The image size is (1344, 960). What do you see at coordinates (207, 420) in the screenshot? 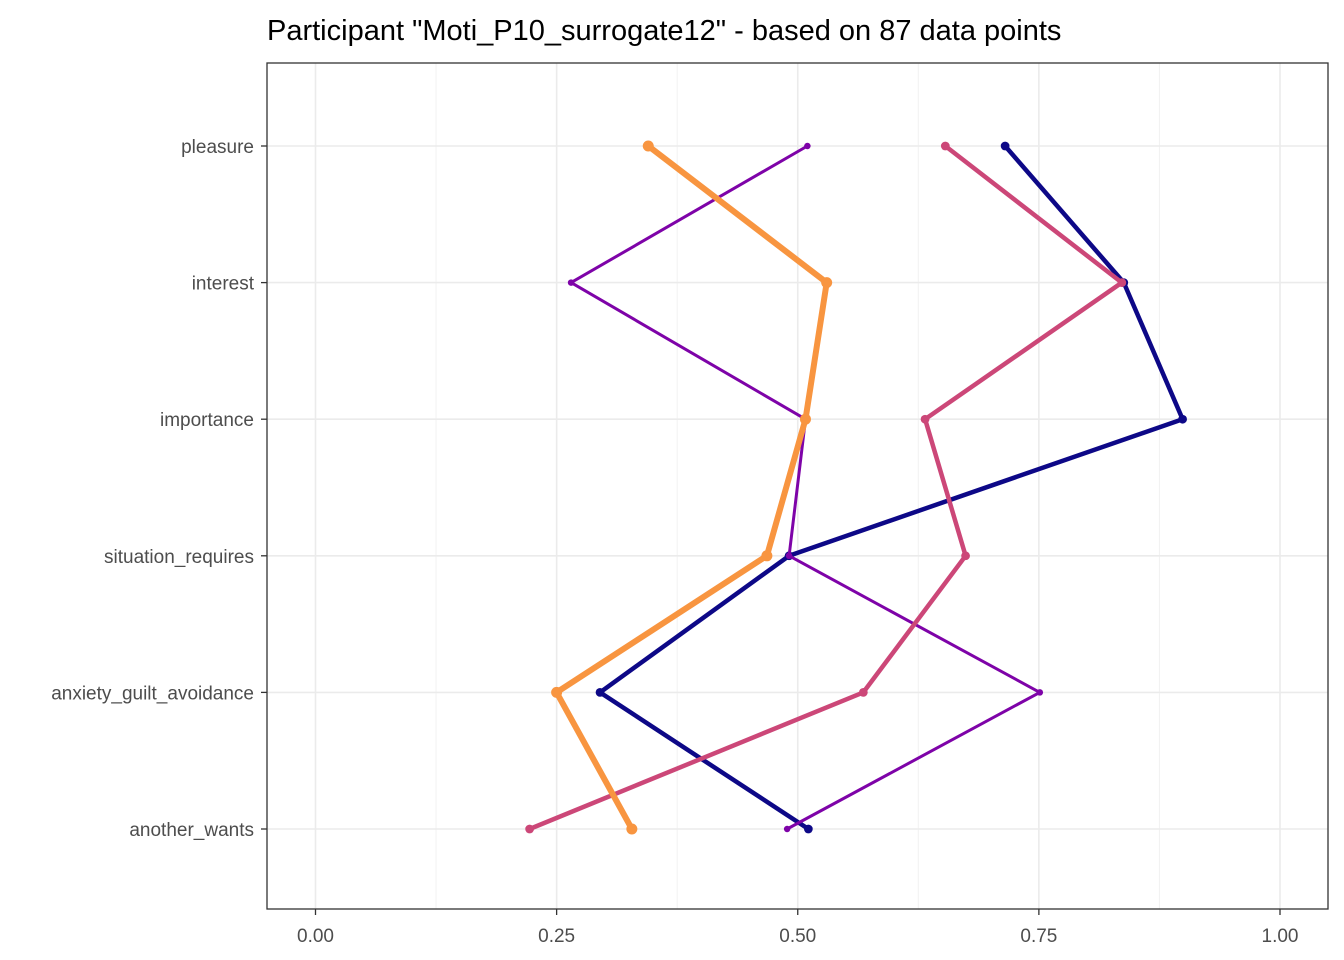
I see `y-tick-label: importance` at bounding box center [207, 420].